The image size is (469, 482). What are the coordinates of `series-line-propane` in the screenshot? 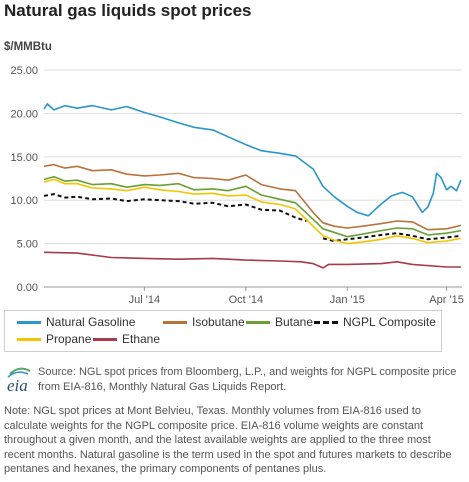 It's located at (252, 211).